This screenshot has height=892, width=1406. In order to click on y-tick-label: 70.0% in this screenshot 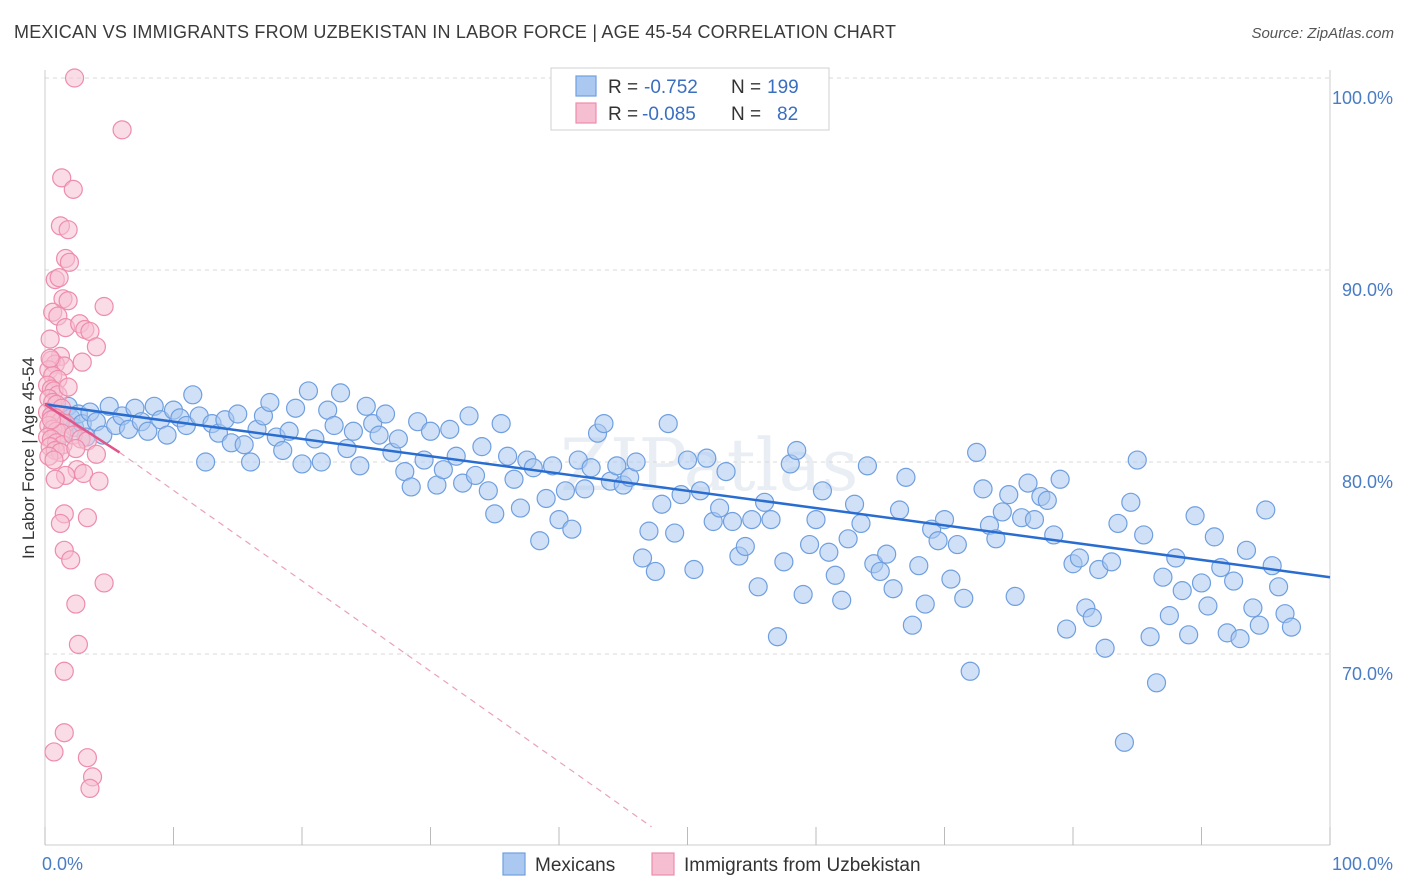, I will do `click(1367, 674)`.